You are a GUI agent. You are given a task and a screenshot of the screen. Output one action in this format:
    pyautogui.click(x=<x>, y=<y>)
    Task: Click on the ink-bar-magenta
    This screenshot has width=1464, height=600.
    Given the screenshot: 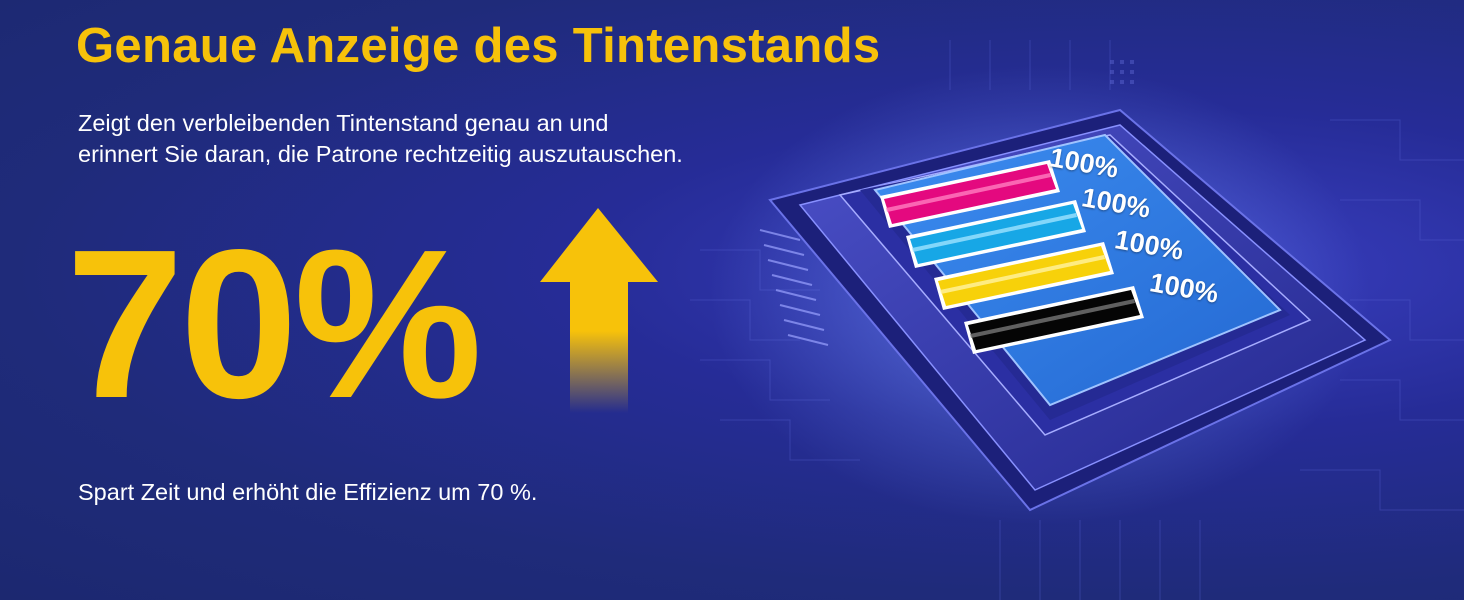 What is the action you would take?
    pyautogui.click(x=970, y=194)
    